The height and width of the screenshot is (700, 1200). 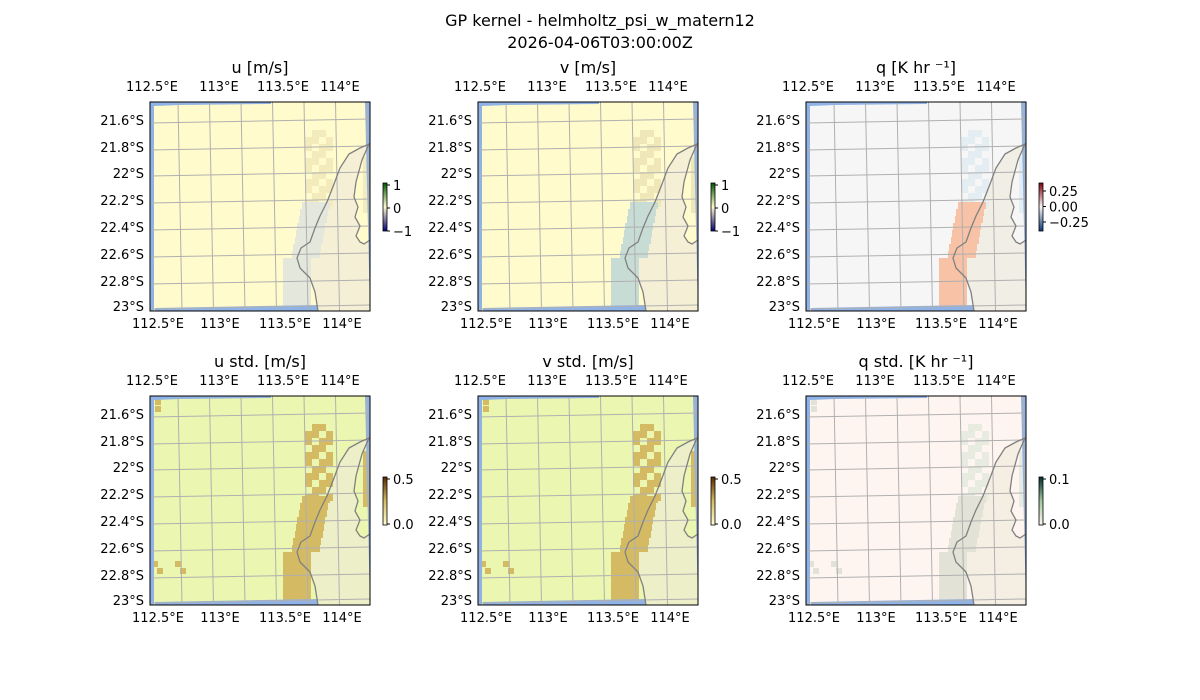 I want to click on y-tick-label: 21.8°S, so click(x=122, y=442).